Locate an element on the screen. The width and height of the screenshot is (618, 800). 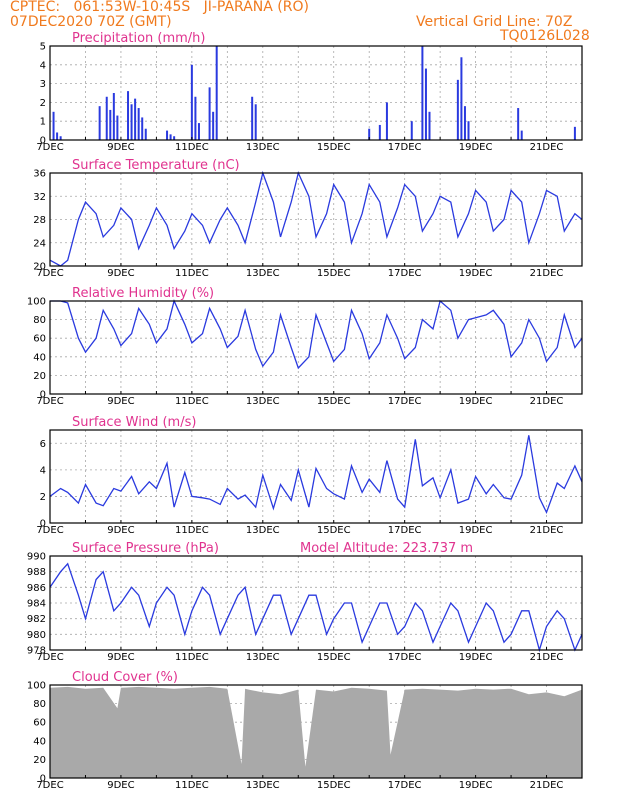
cloud-cover-xtick-label: 21DEC is located at coordinates (547, 785).